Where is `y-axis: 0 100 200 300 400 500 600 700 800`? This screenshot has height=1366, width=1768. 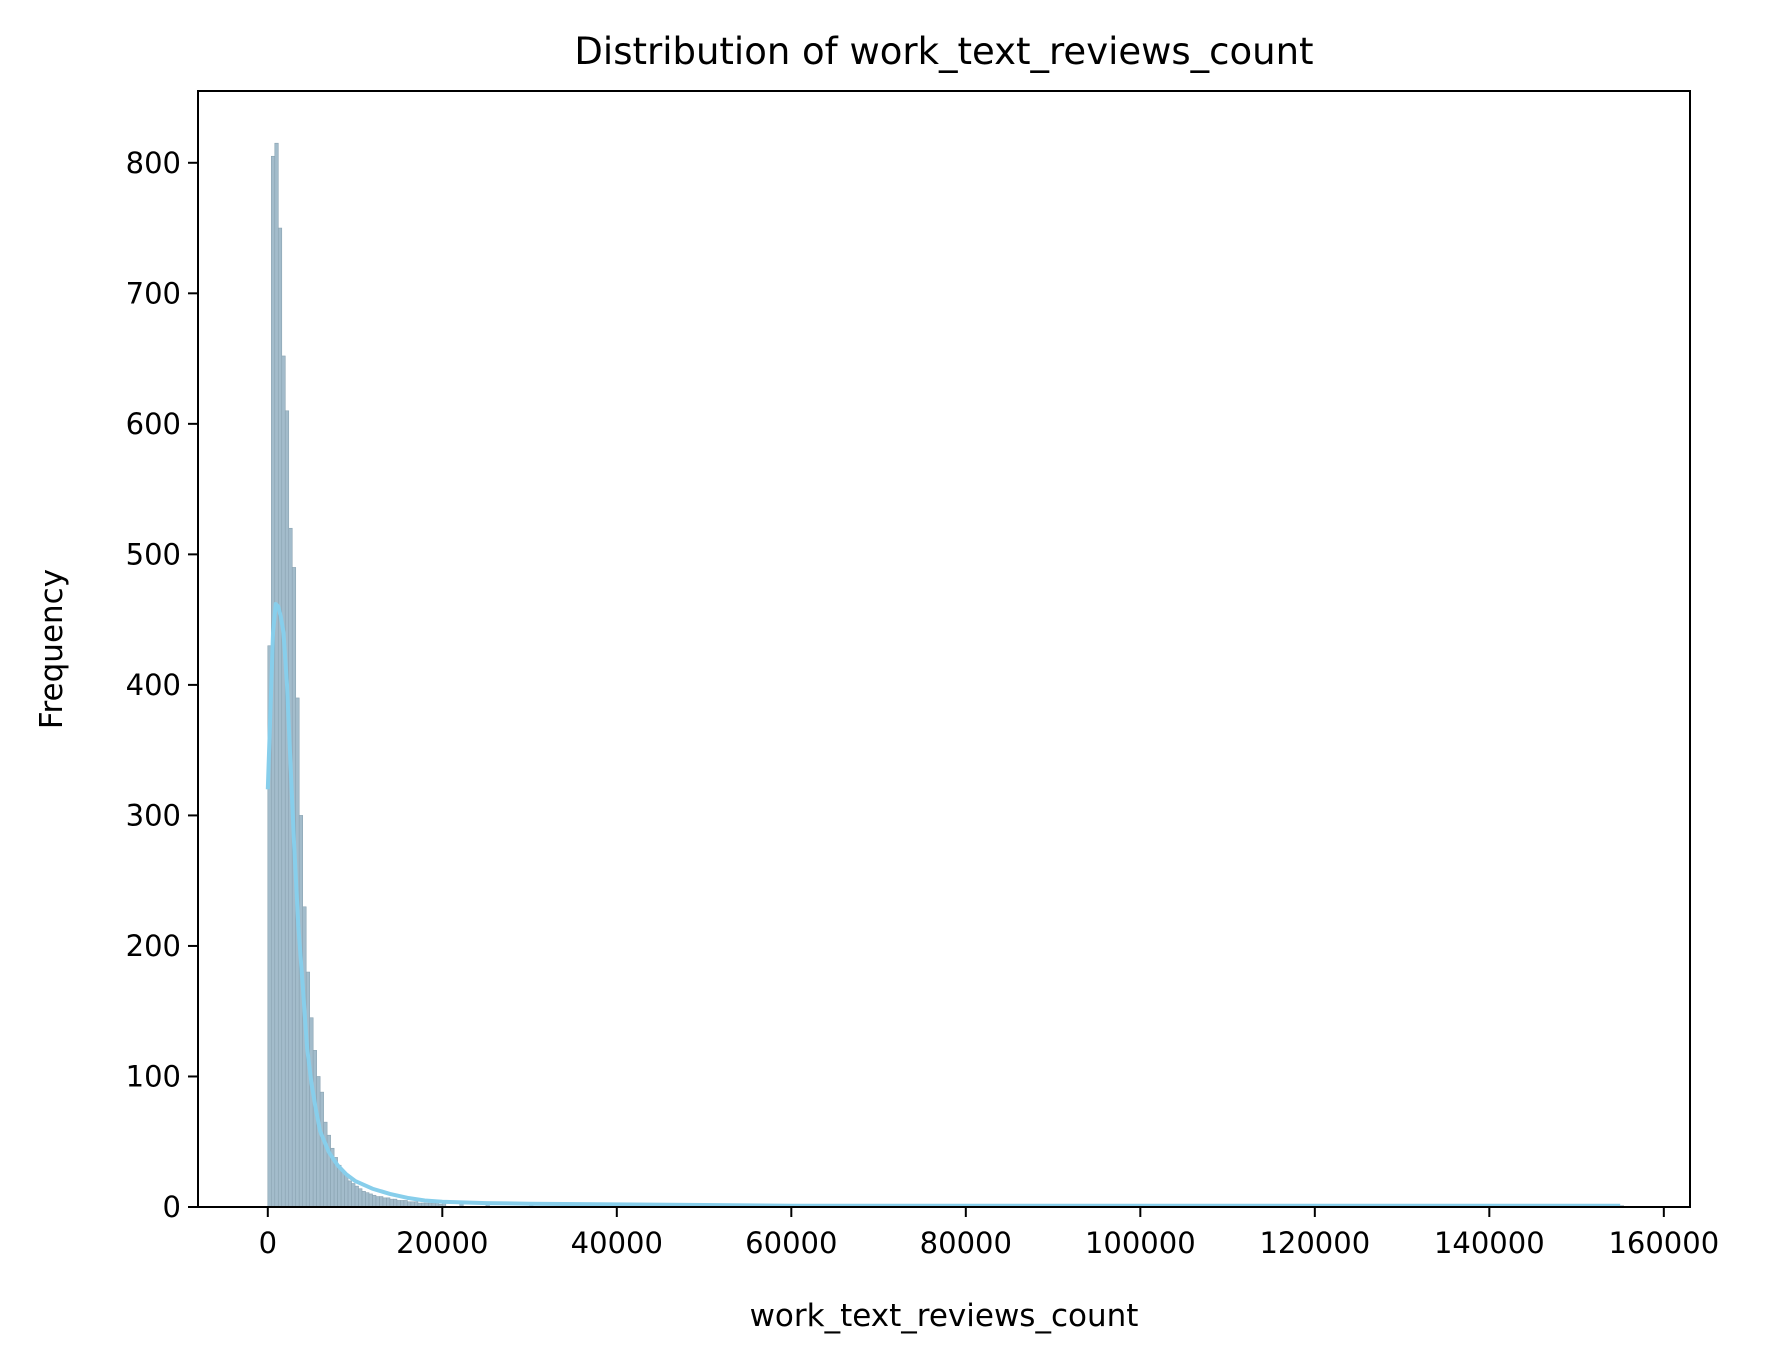 y-axis: 0 100 200 300 400 500 600 700 800 is located at coordinates (162, 685).